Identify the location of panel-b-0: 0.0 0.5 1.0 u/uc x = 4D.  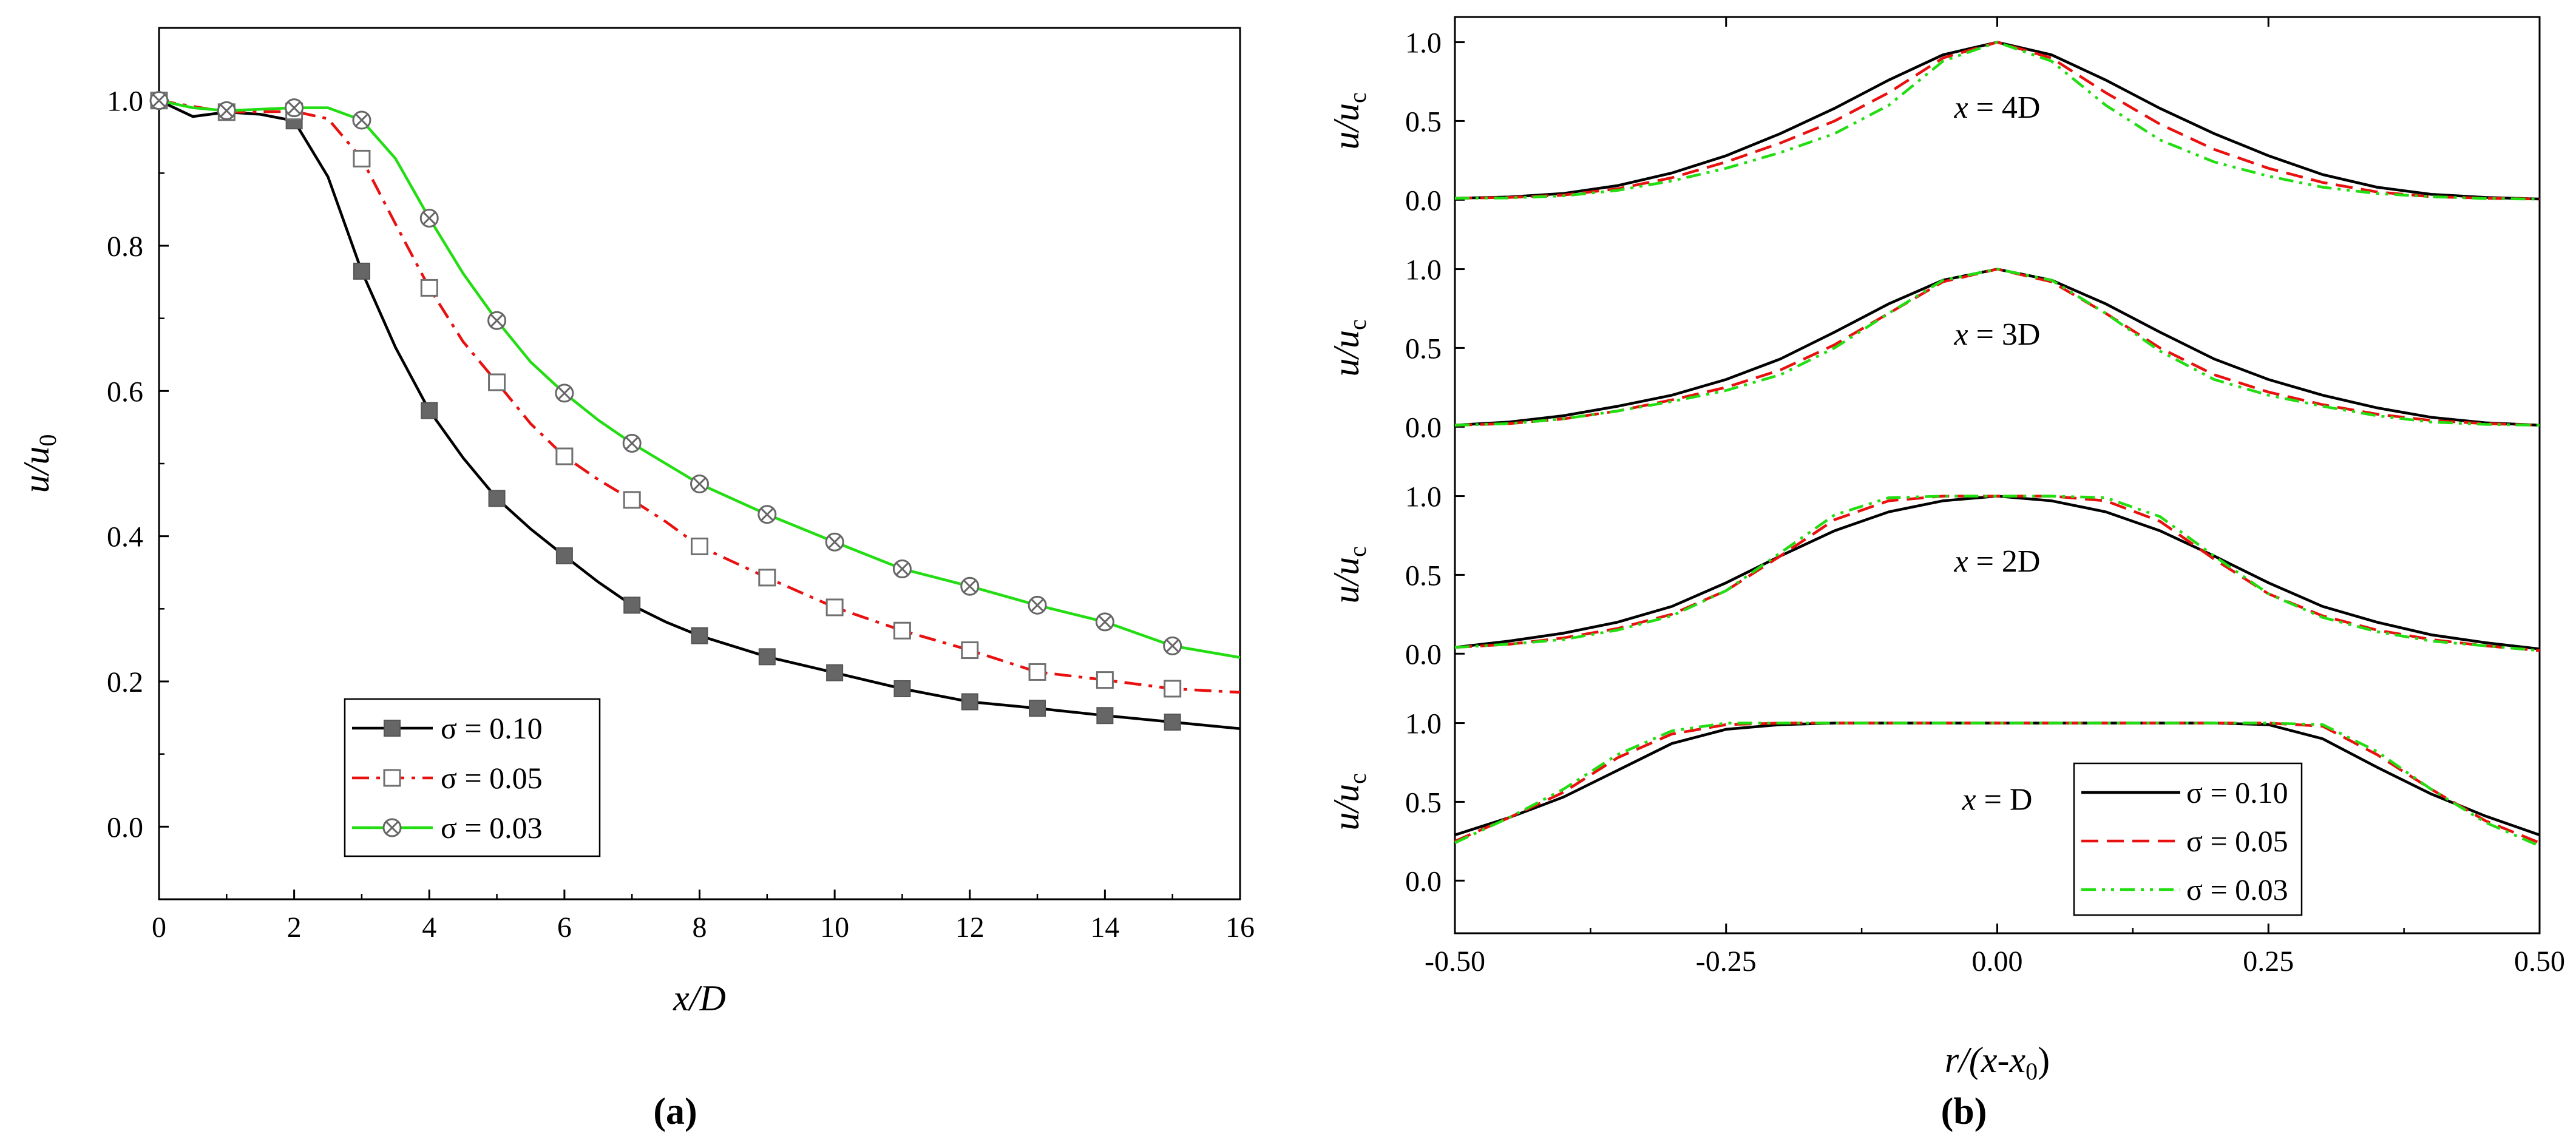
(1933, 122).